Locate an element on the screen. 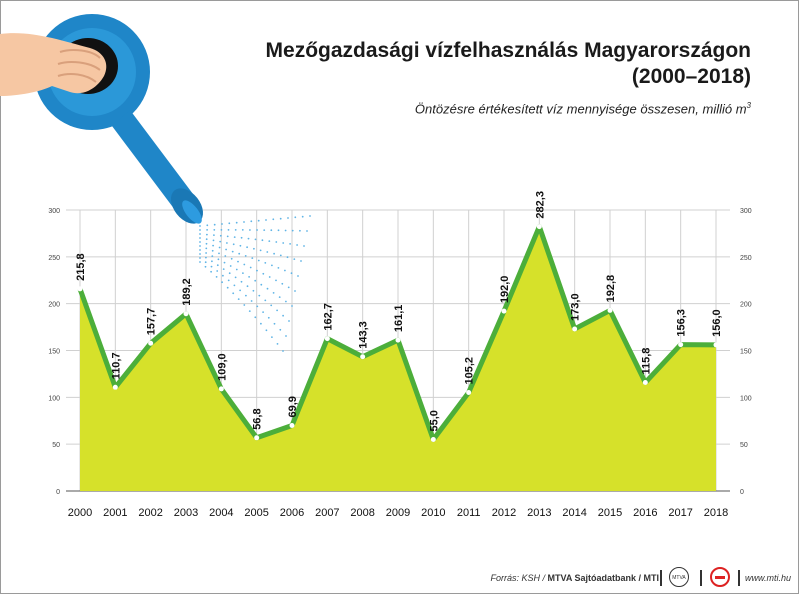  x-tick-label: 2002 is located at coordinates (150, 513).